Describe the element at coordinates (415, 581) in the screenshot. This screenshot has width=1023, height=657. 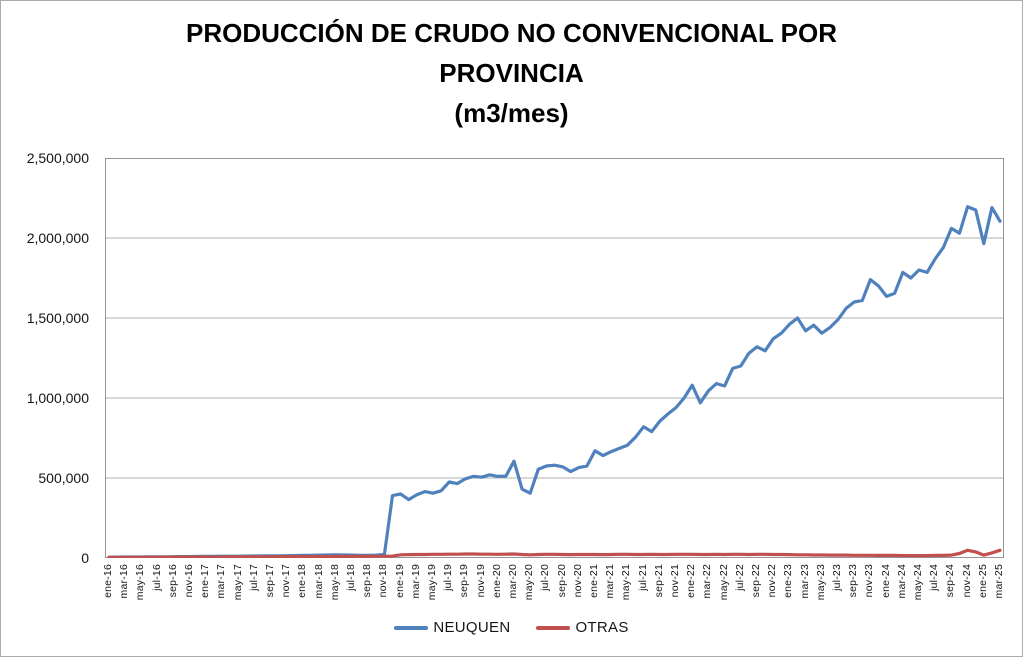
I see `x-axis-tick-label: mar-19` at that location.